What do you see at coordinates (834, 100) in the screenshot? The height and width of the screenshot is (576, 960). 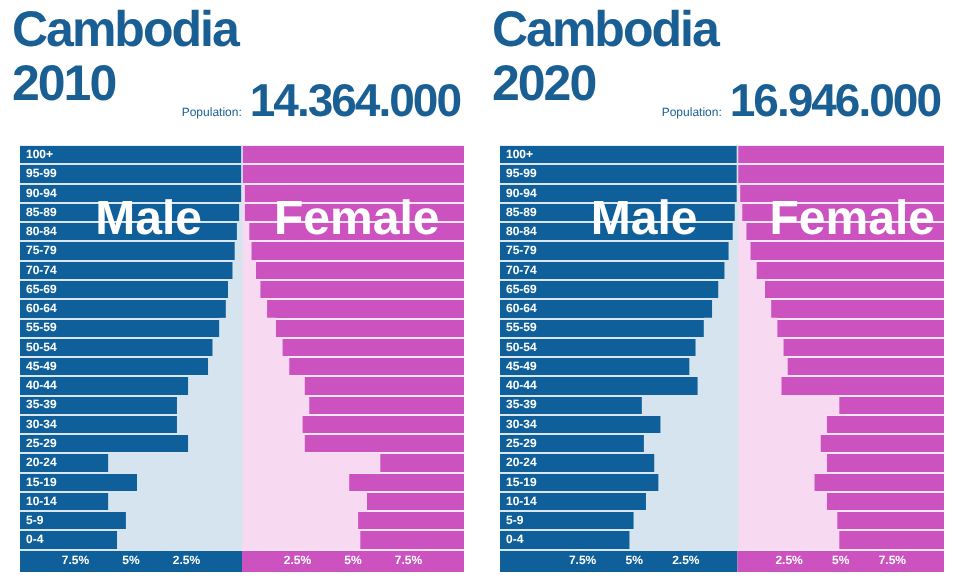 I see `text: 16.946.000` at bounding box center [834, 100].